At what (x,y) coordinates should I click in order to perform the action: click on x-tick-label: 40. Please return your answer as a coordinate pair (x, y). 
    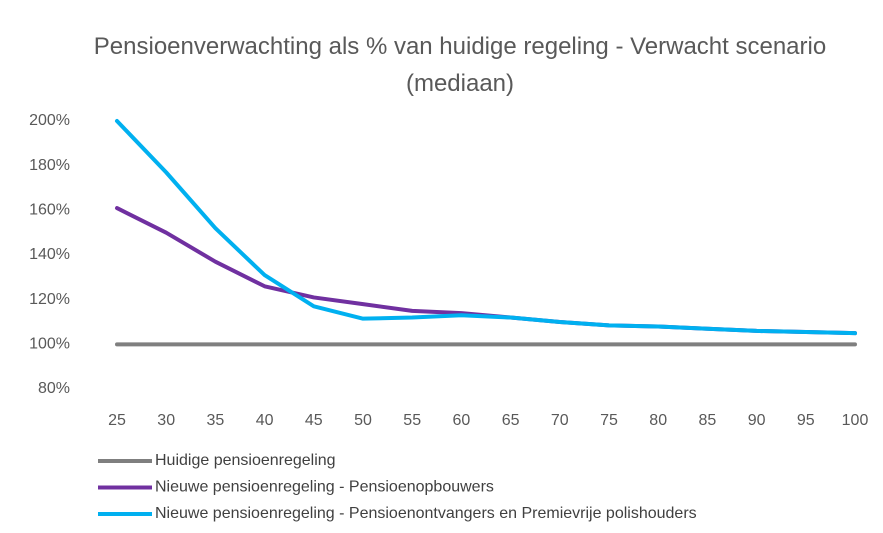
    Looking at the image, I should click on (265, 420).